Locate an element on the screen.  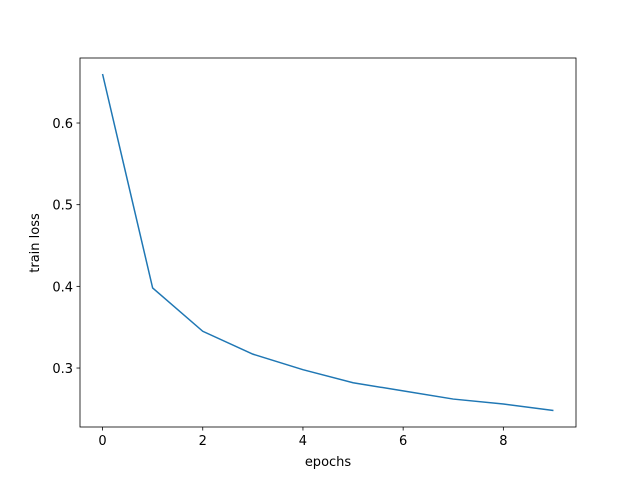
y-tick-label: 0.4 is located at coordinates (62, 287).